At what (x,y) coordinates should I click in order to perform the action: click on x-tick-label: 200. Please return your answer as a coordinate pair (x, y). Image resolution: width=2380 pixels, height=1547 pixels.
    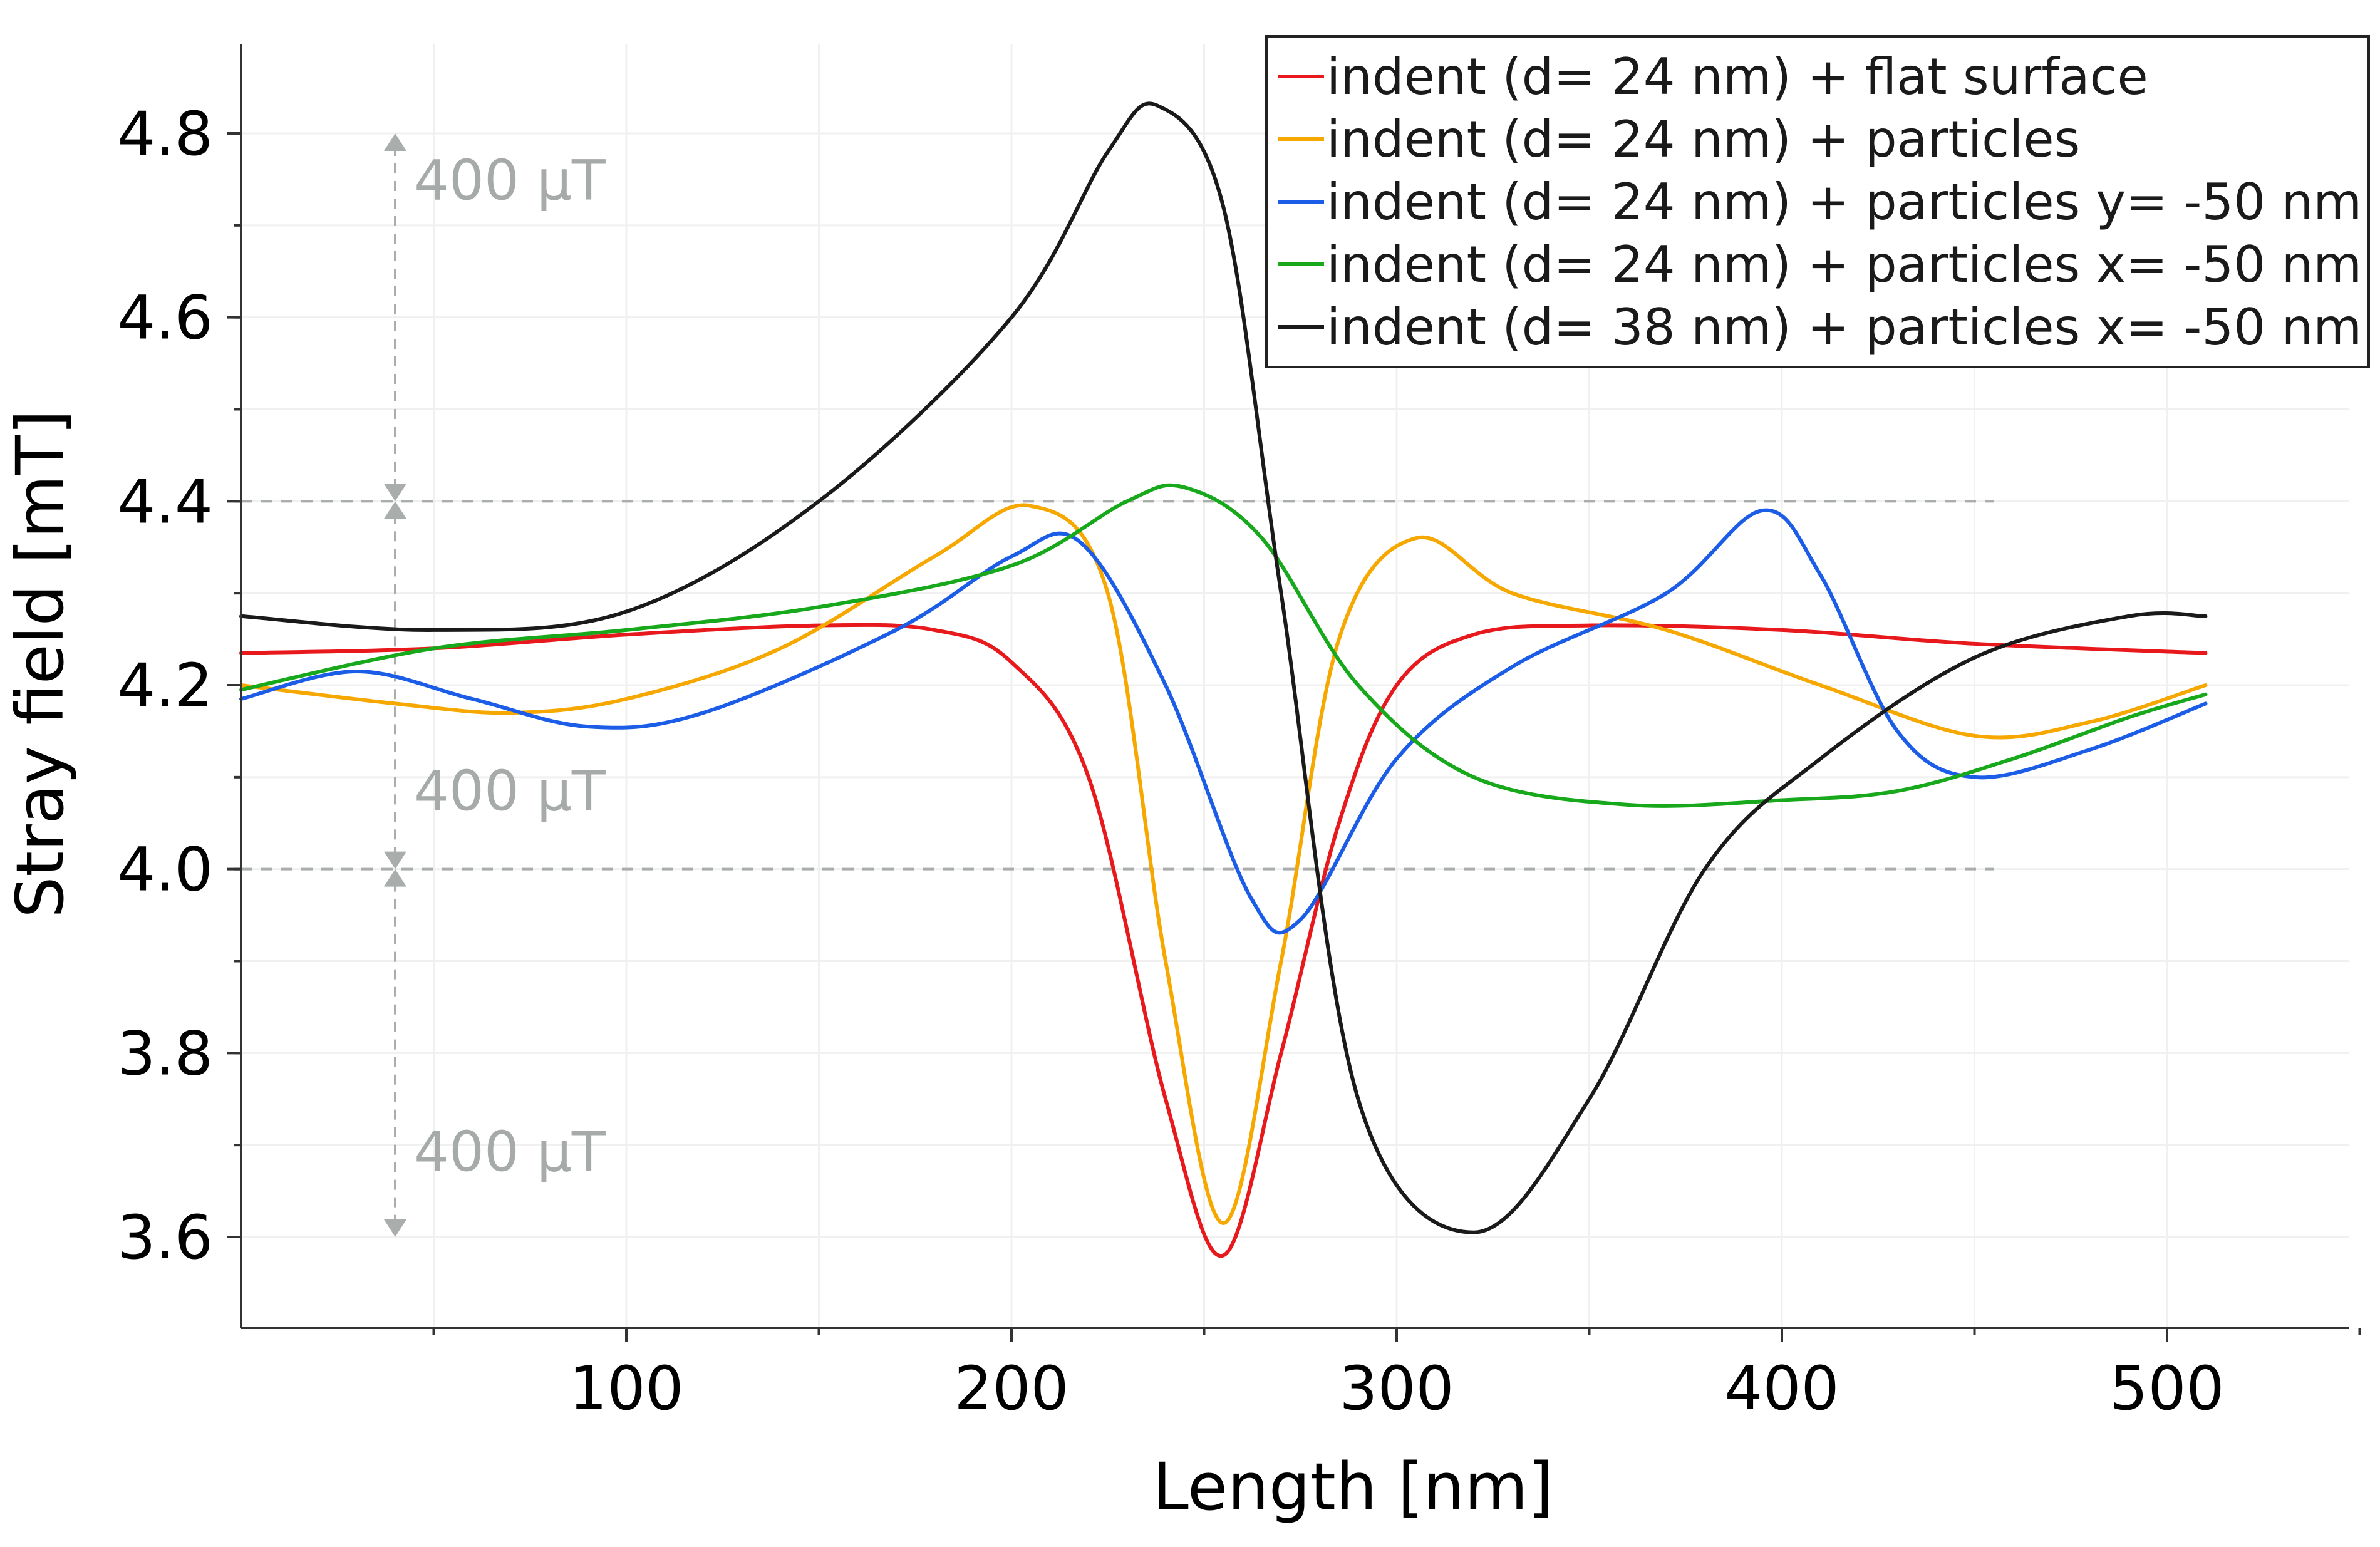
    Looking at the image, I should click on (1011, 1388).